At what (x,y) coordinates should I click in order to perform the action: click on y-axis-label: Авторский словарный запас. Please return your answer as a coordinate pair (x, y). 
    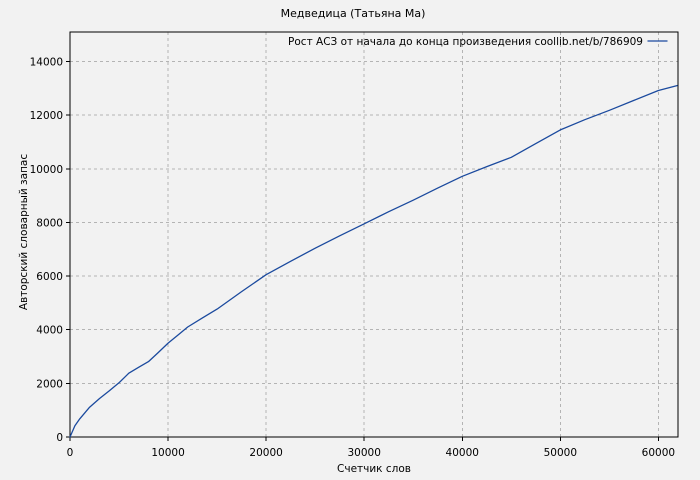
    Looking at the image, I should click on (24, 232).